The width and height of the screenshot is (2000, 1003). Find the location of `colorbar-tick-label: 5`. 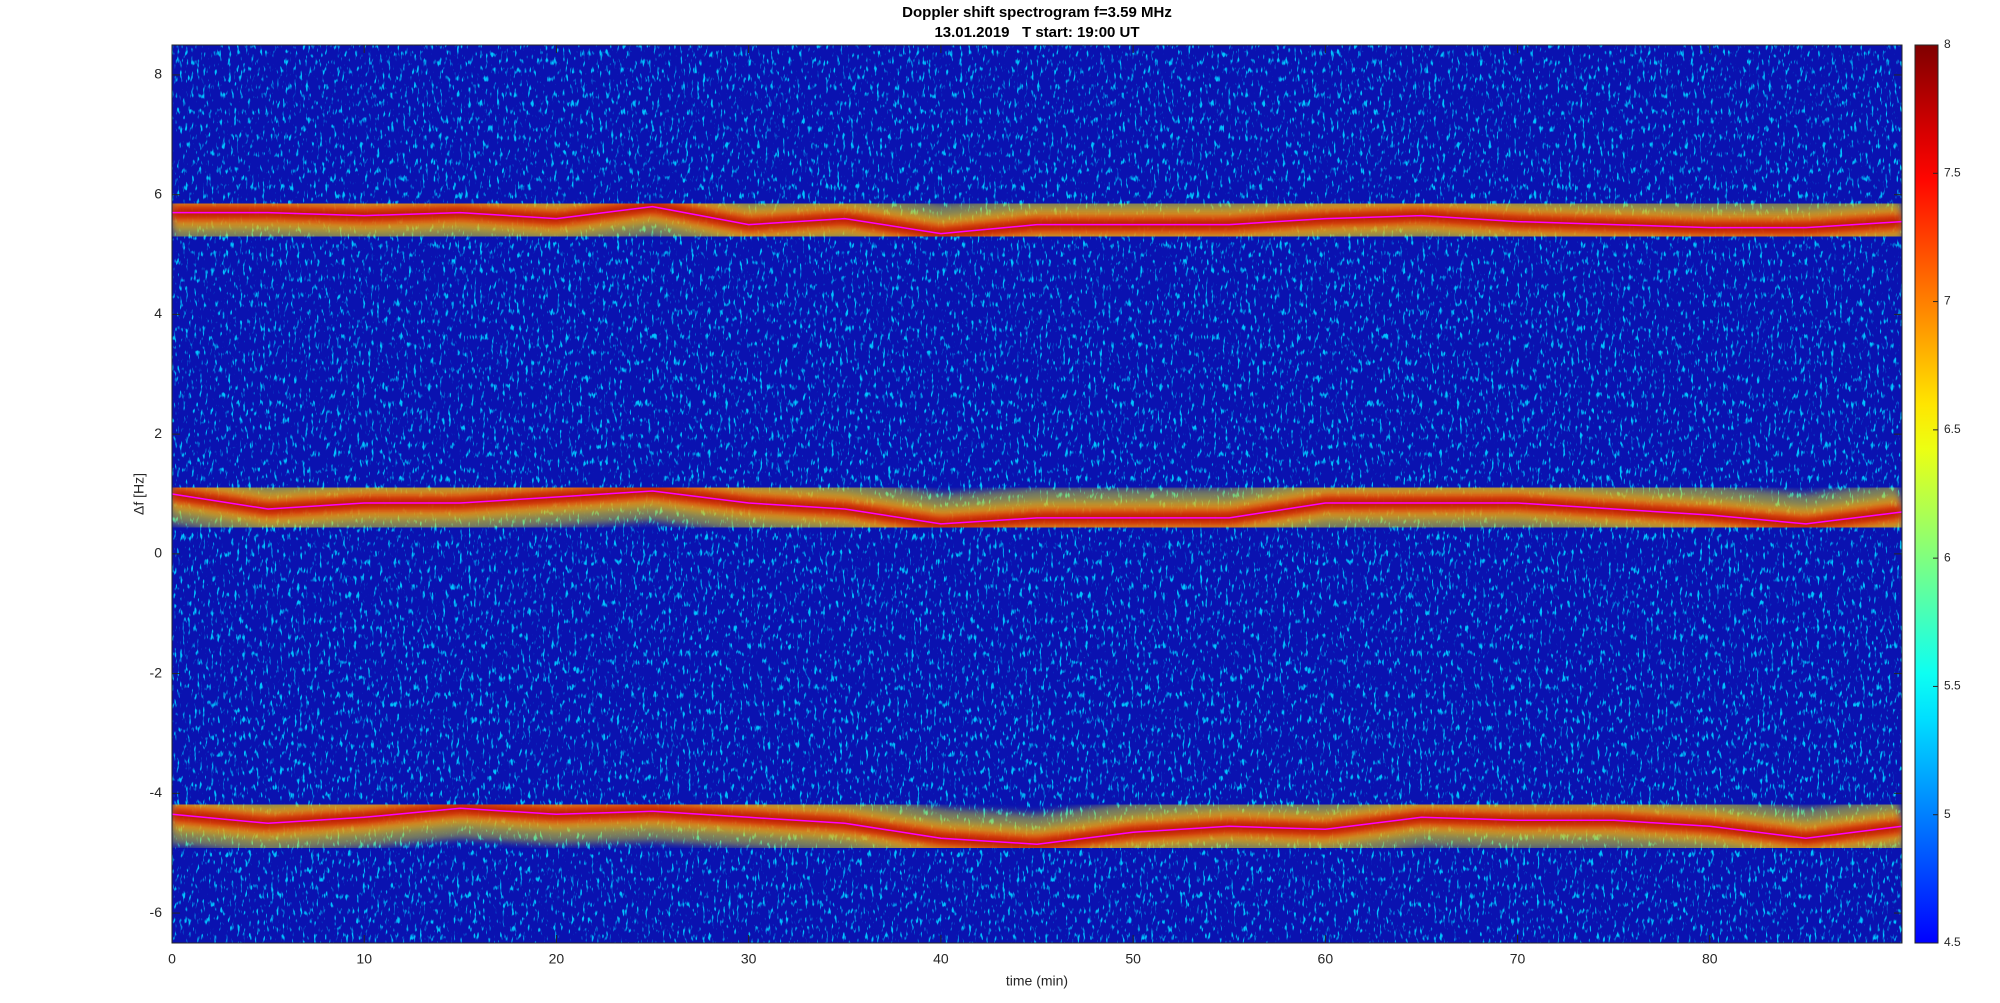

colorbar-tick-label: 5 is located at coordinates (1947, 814).